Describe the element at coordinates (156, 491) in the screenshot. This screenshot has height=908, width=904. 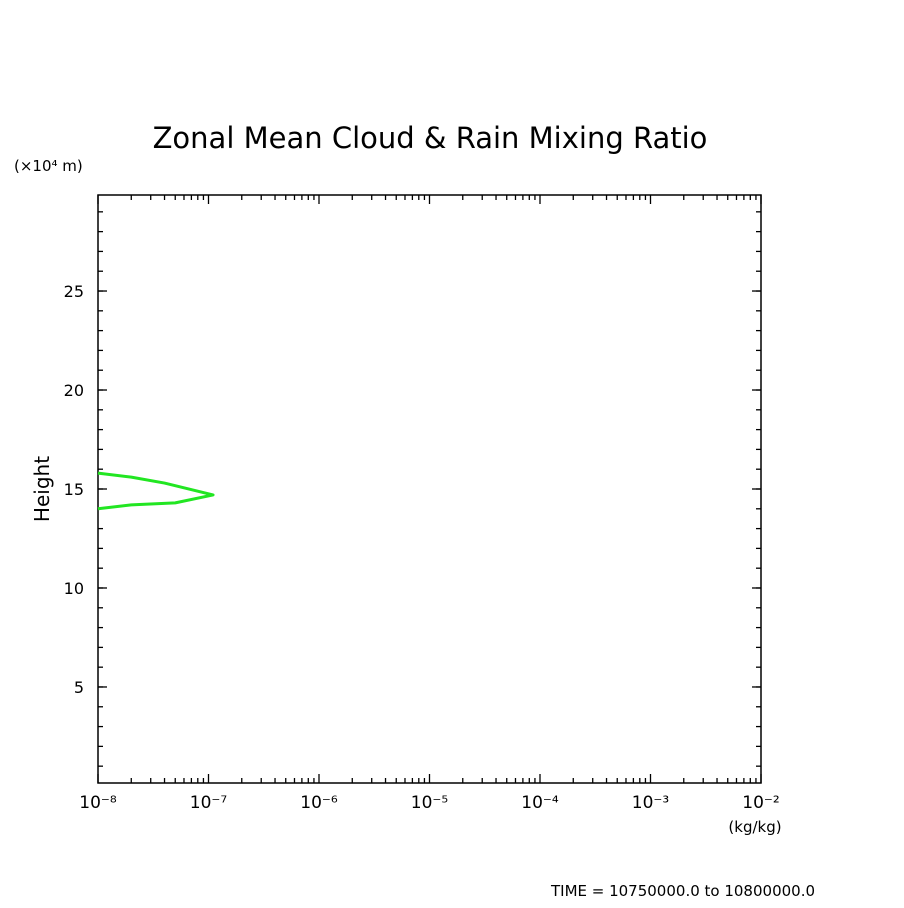
I see `data-line` at that location.